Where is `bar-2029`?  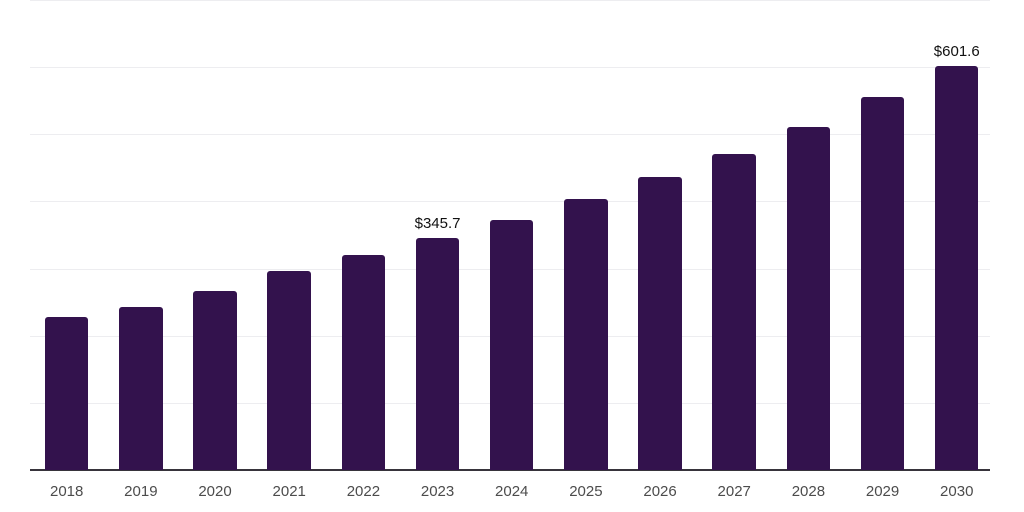 bar-2029 is located at coordinates (882, 283).